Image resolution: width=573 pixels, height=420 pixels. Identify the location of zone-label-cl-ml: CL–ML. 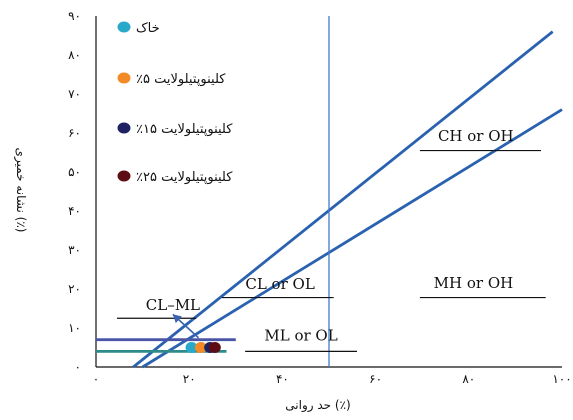
(173, 305).